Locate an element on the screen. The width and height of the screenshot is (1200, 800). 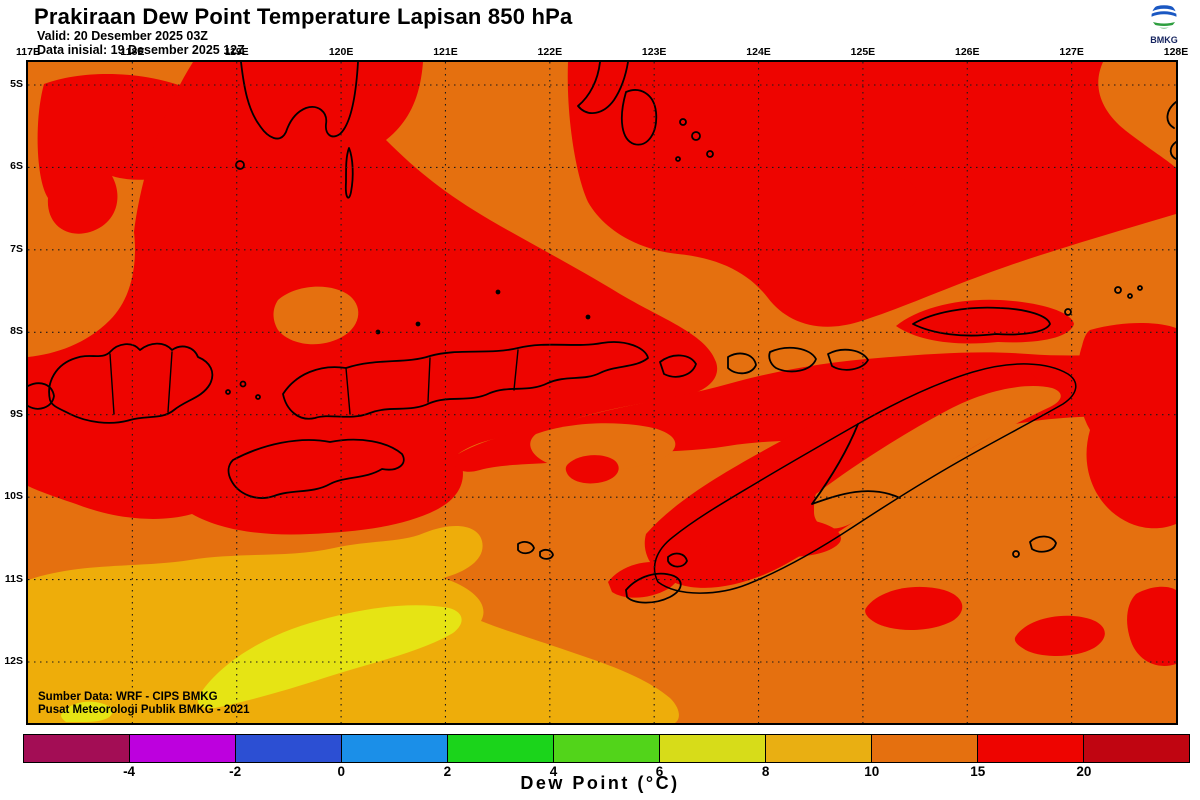
lon-label-124E: 124E is located at coordinates (758, 52).